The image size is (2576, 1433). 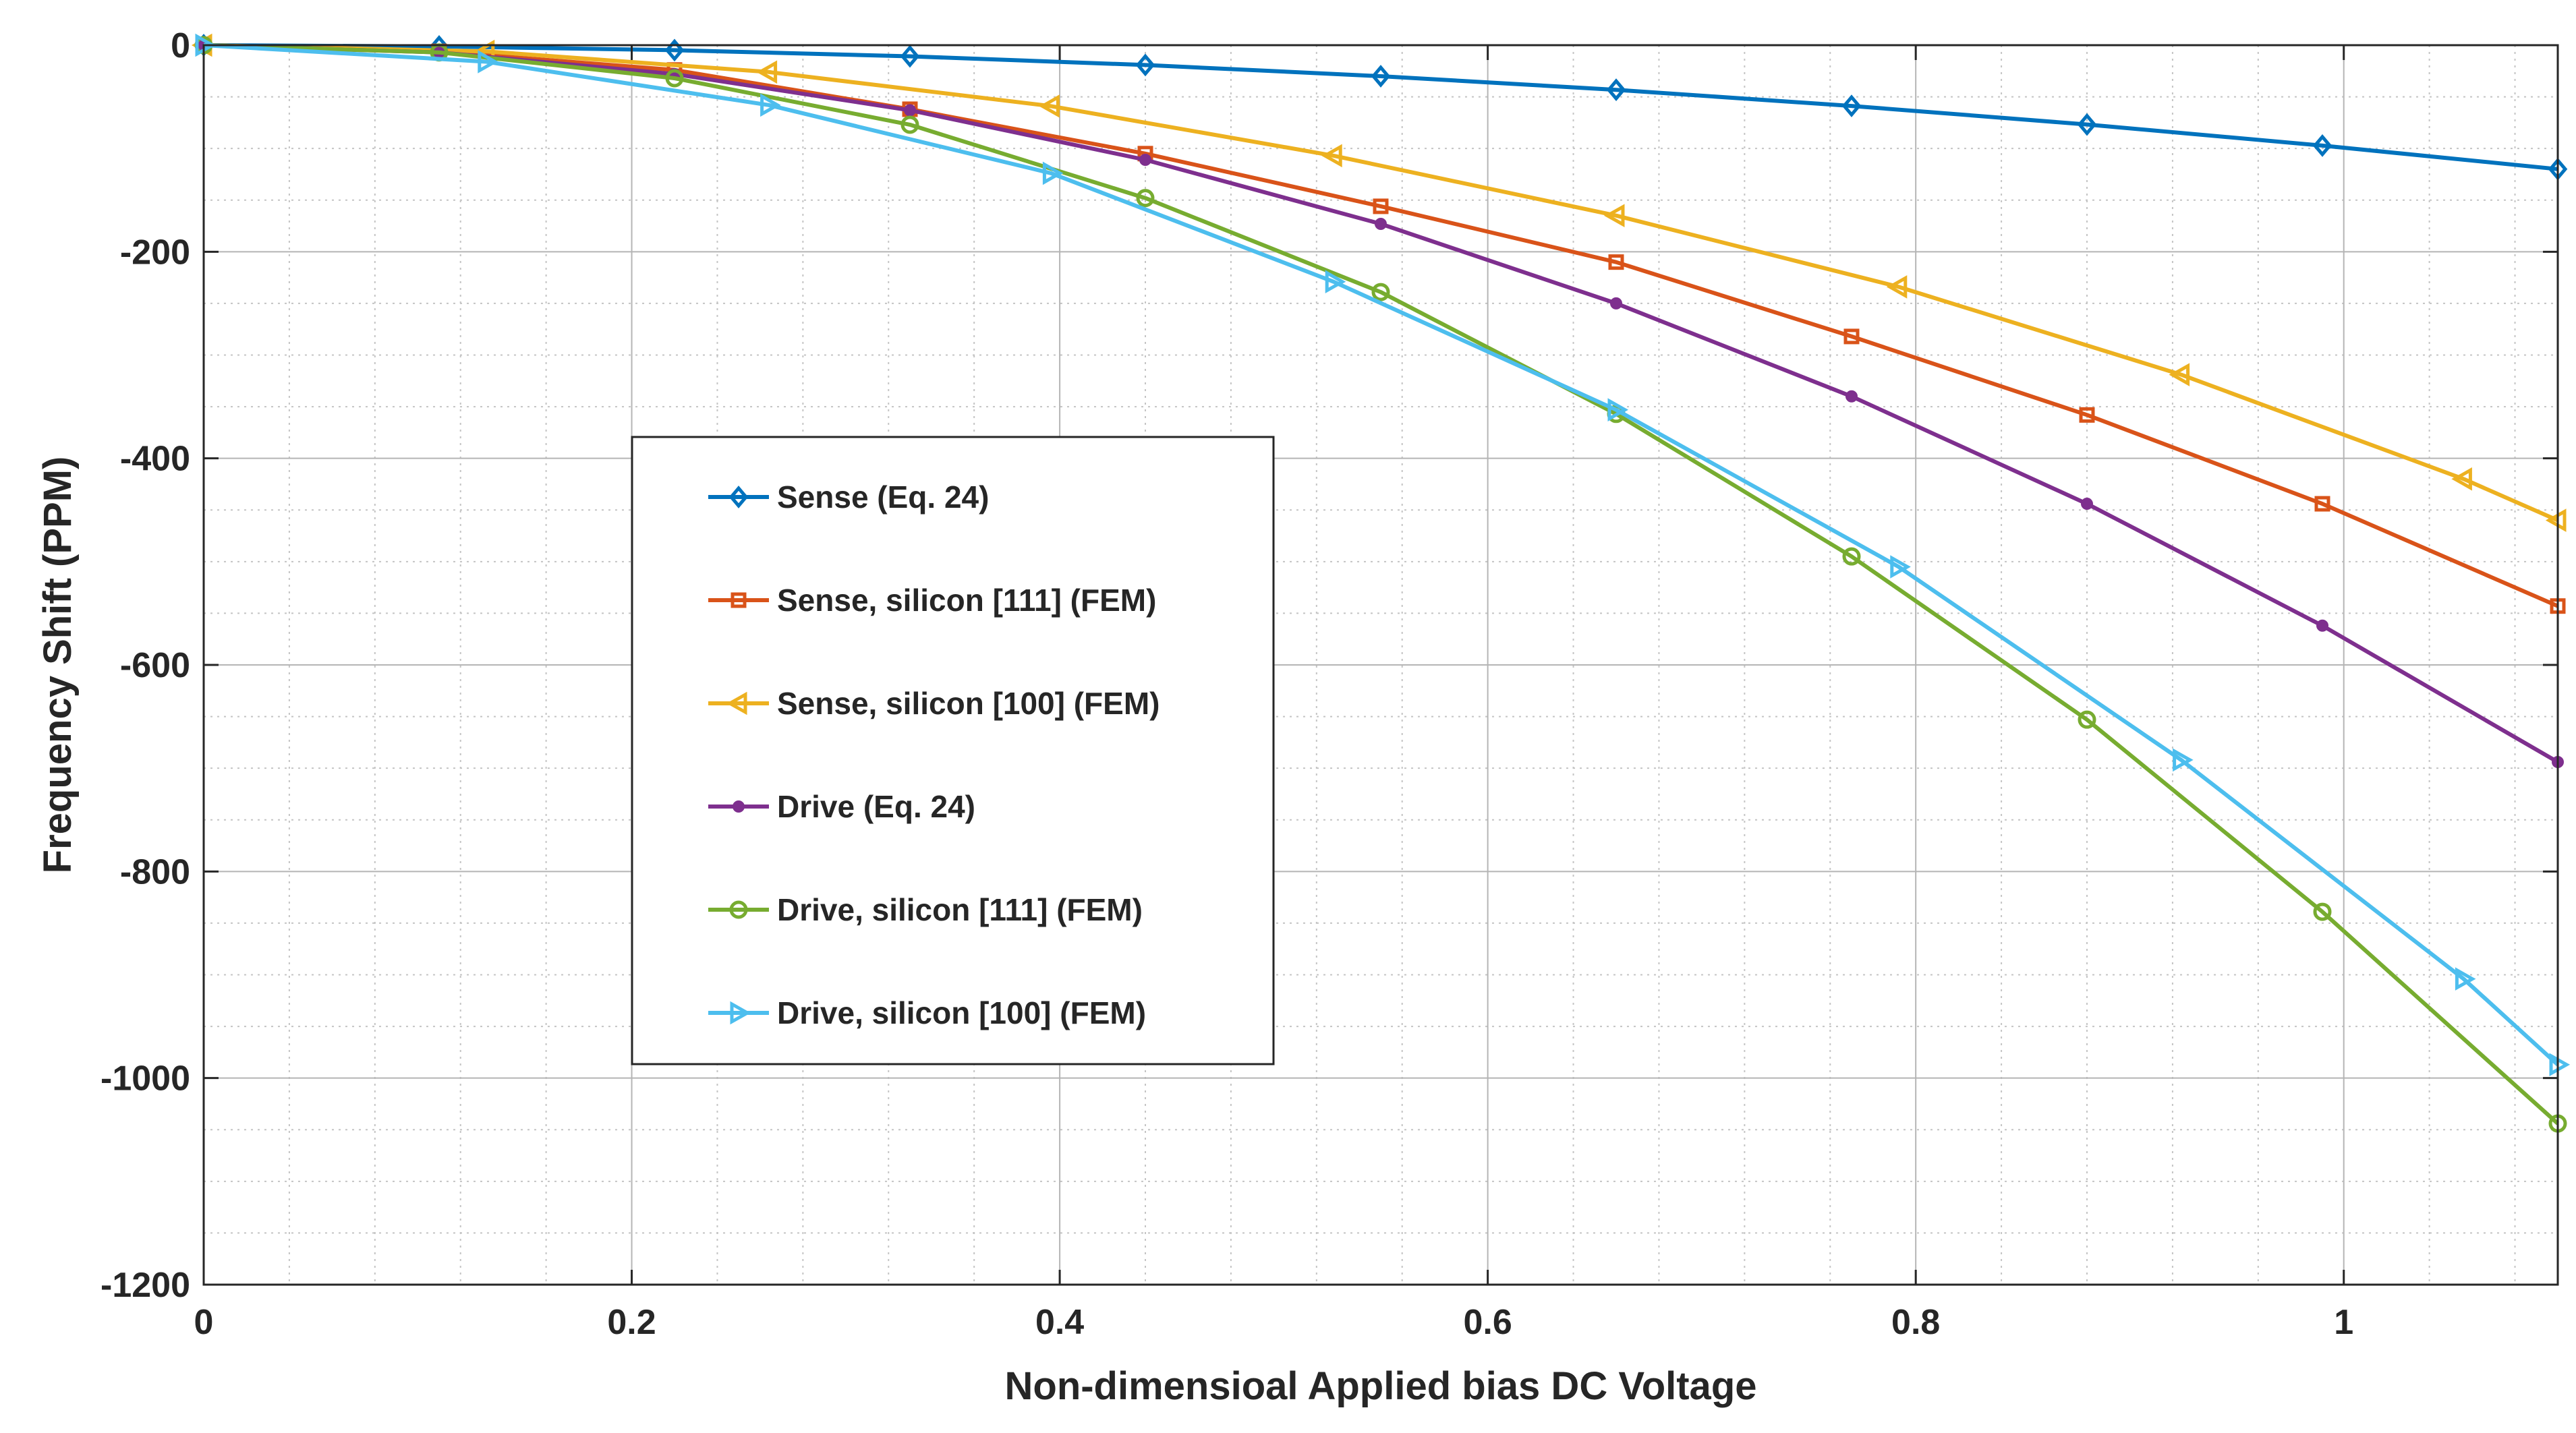 I want to click on y-axis-label: Frequency Shift (PPM), so click(x=58, y=665).